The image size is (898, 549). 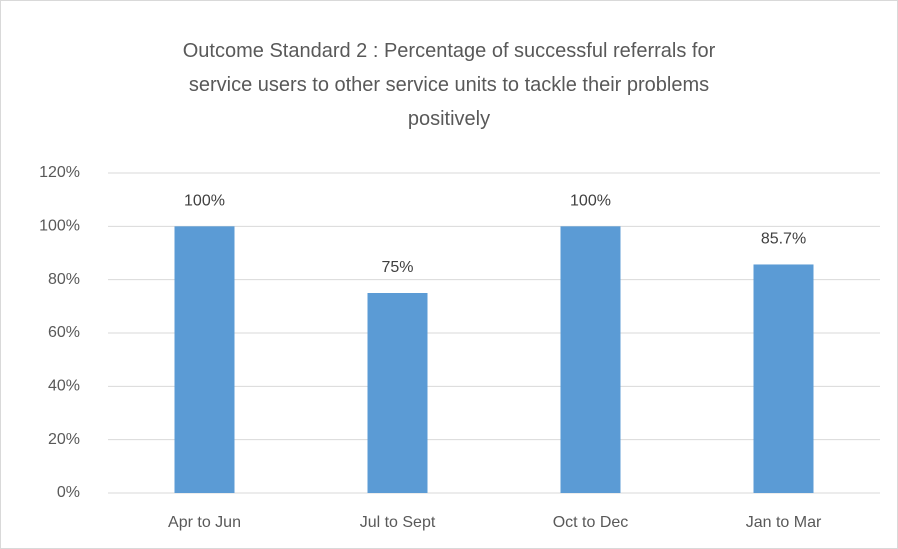 I want to click on y-tick-label: 120%, so click(x=59, y=172).